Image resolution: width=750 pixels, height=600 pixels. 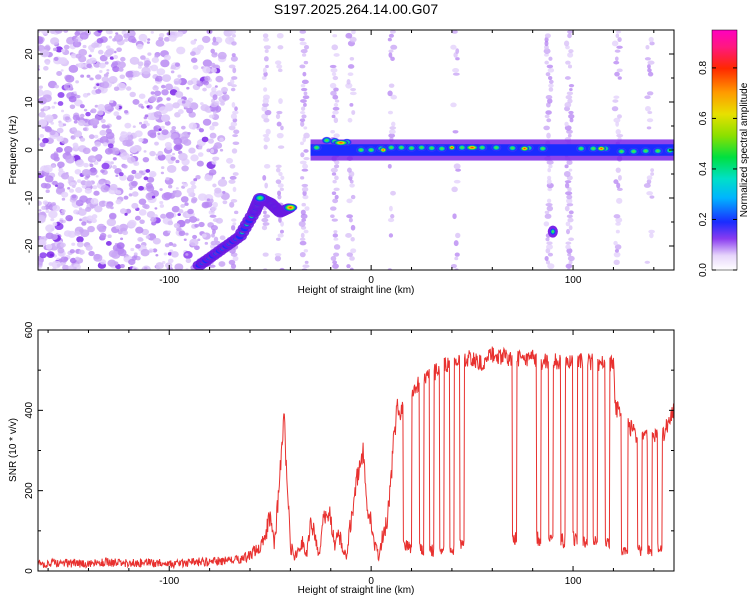 What do you see at coordinates (383, 150) in the screenshot?
I see `carrier-hotspot` at bounding box center [383, 150].